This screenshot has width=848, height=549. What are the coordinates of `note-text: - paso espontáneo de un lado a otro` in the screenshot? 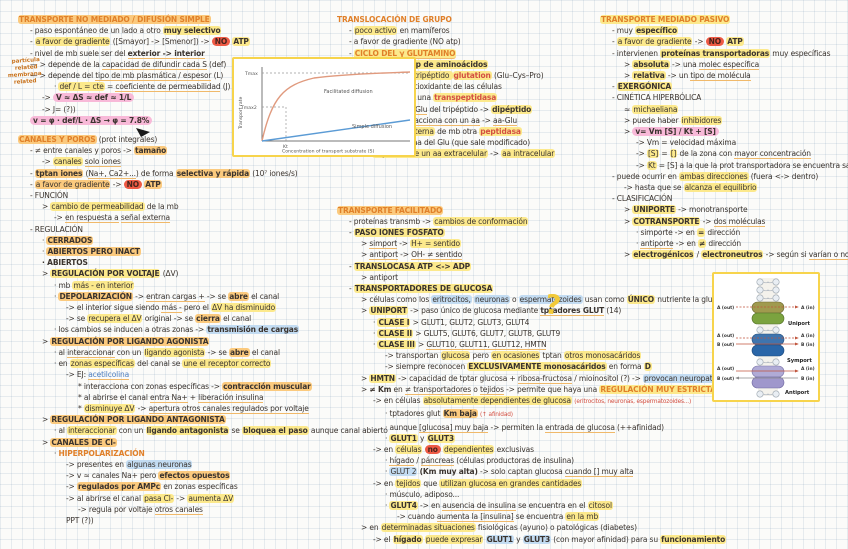 It's located at (96, 31).